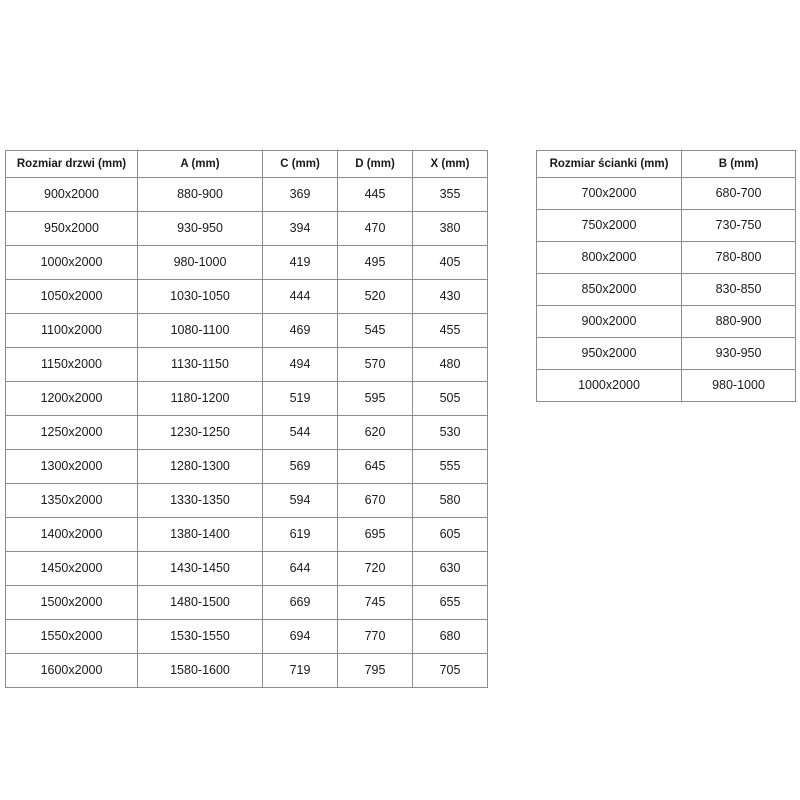 This screenshot has height=800, width=800. Describe the element at coordinates (450, 228) in the screenshot. I see `cell-x: 380` at that location.